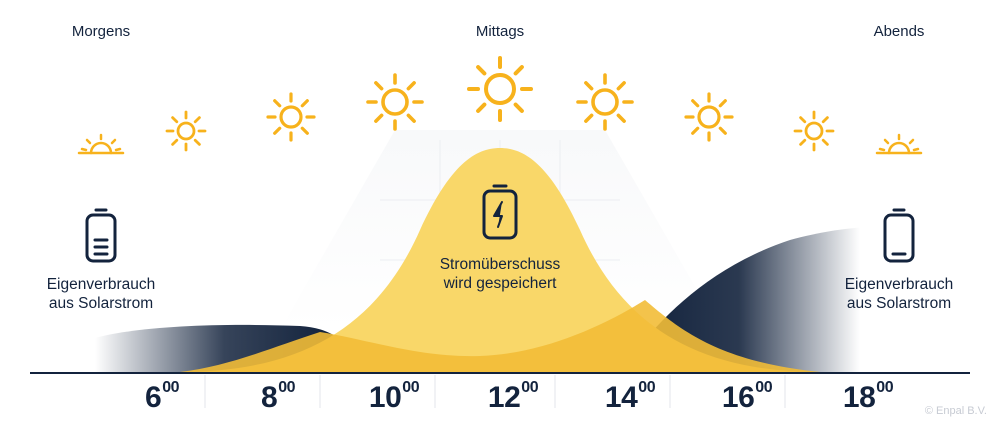 The width and height of the screenshot is (1001, 433). I want to click on left-description-line1: Eigenverbrauch, so click(101, 284).